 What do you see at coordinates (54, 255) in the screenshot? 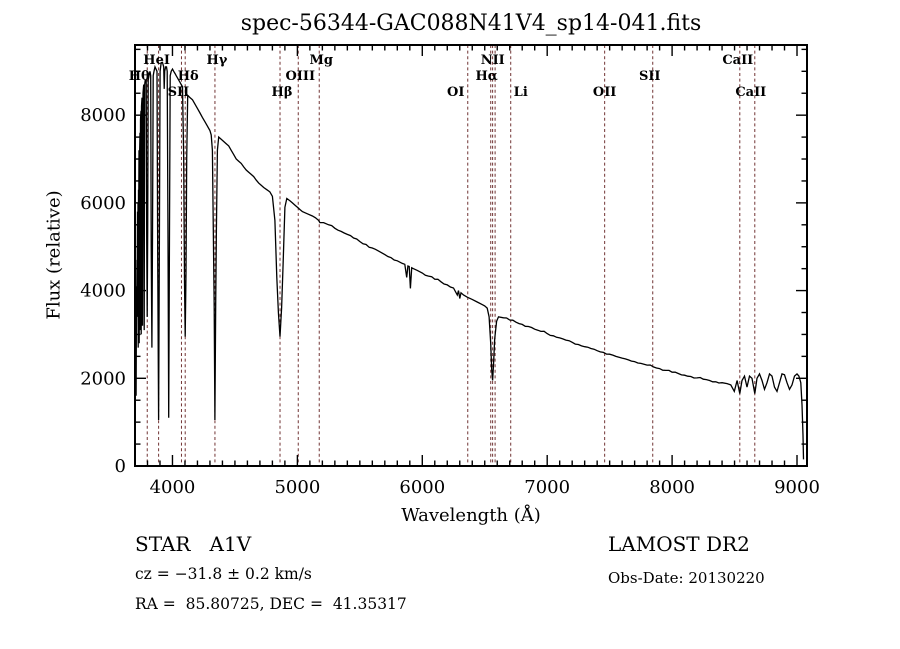
I see `y-axis-title: Flux (relative)` at bounding box center [54, 255].